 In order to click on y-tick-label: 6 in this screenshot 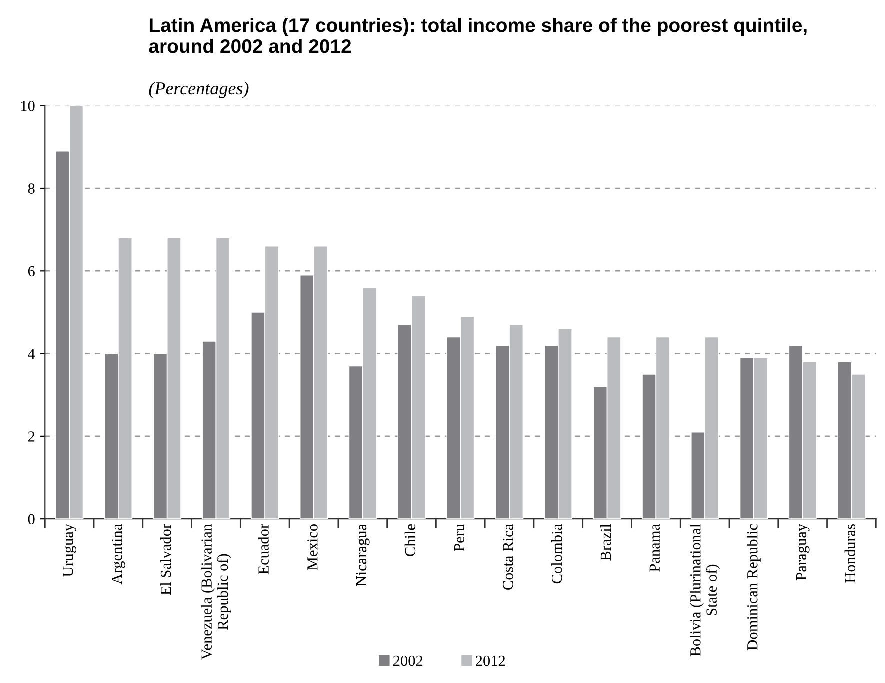, I will do `click(31, 271)`.